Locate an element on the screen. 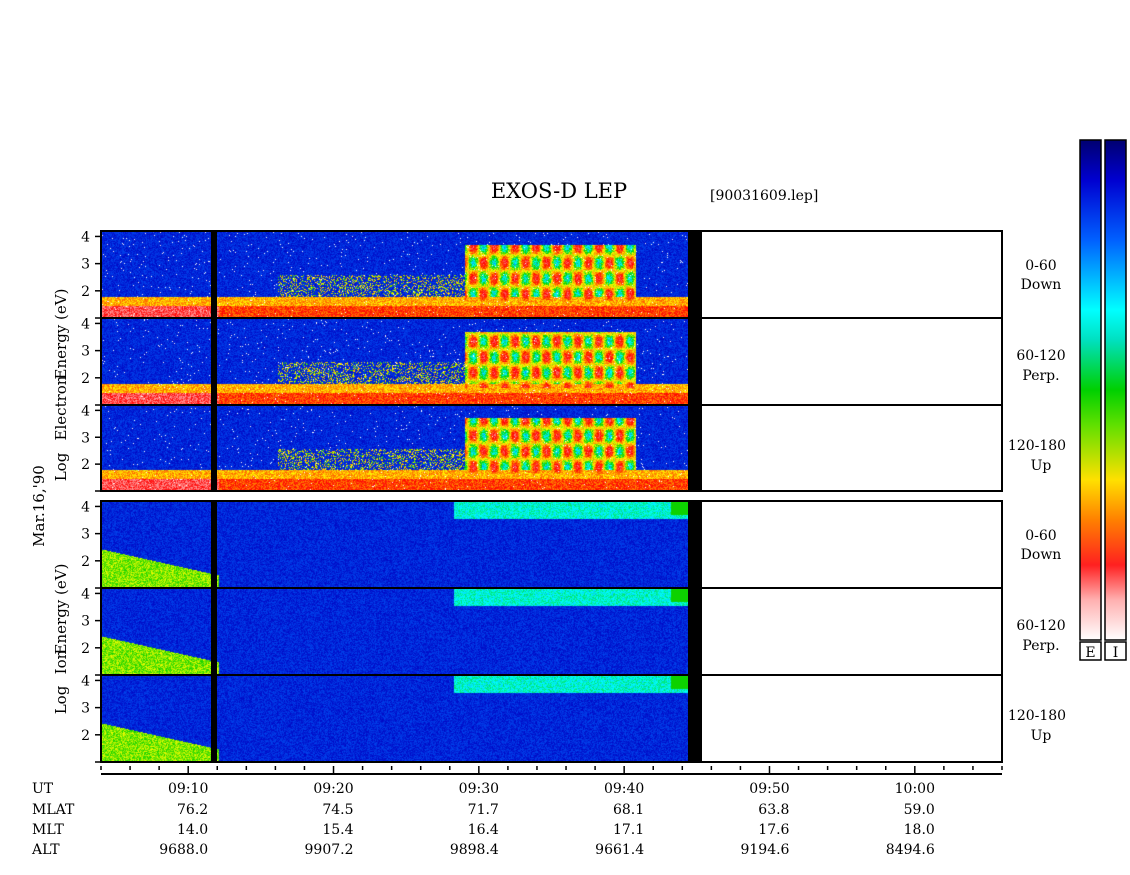 The height and width of the screenshot is (875, 1130). date-label: Mar.16,'90 is located at coordinates (39, 506).